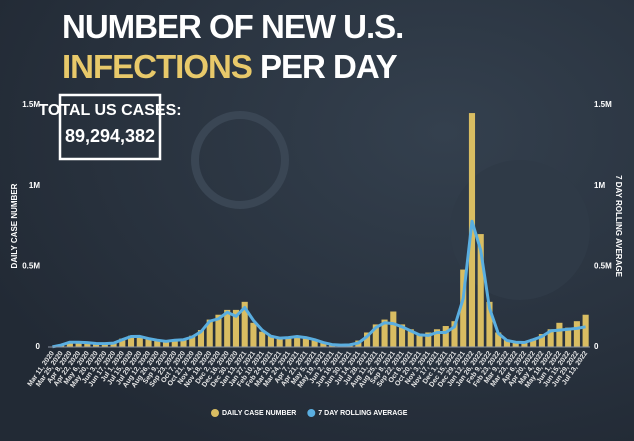 The height and width of the screenshot is (441, 634). I want to click on legend-label: 7 DAY ROLLING AVERAGE, so click(362, 413).